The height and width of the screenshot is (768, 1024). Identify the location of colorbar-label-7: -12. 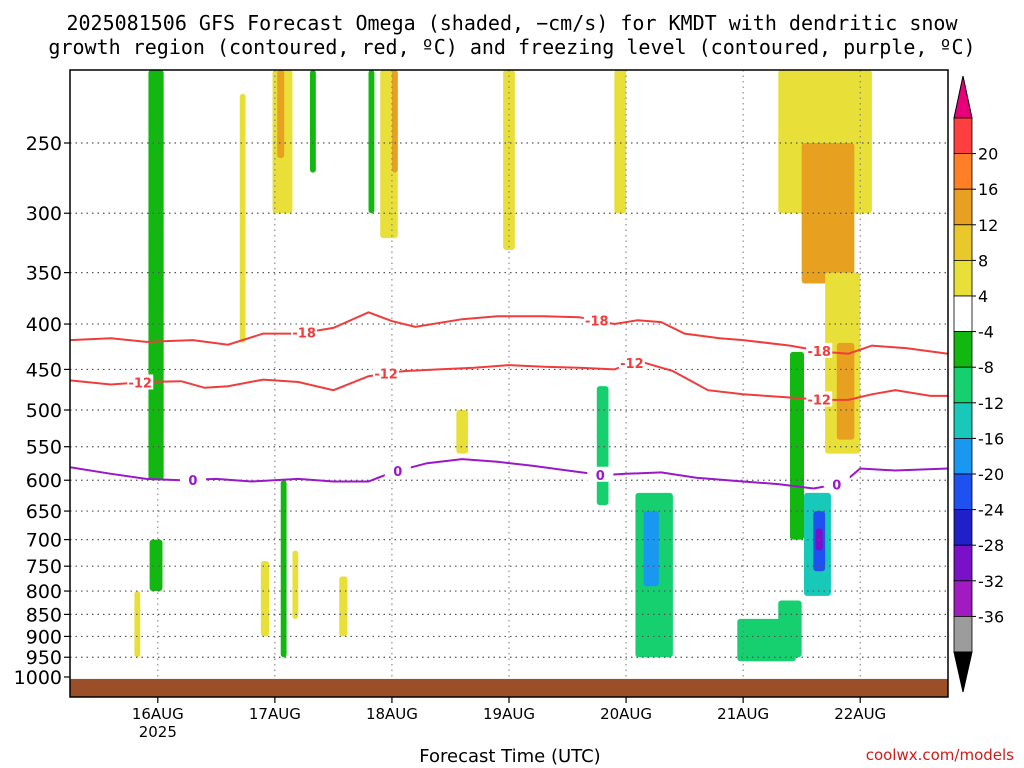
(991, 403).